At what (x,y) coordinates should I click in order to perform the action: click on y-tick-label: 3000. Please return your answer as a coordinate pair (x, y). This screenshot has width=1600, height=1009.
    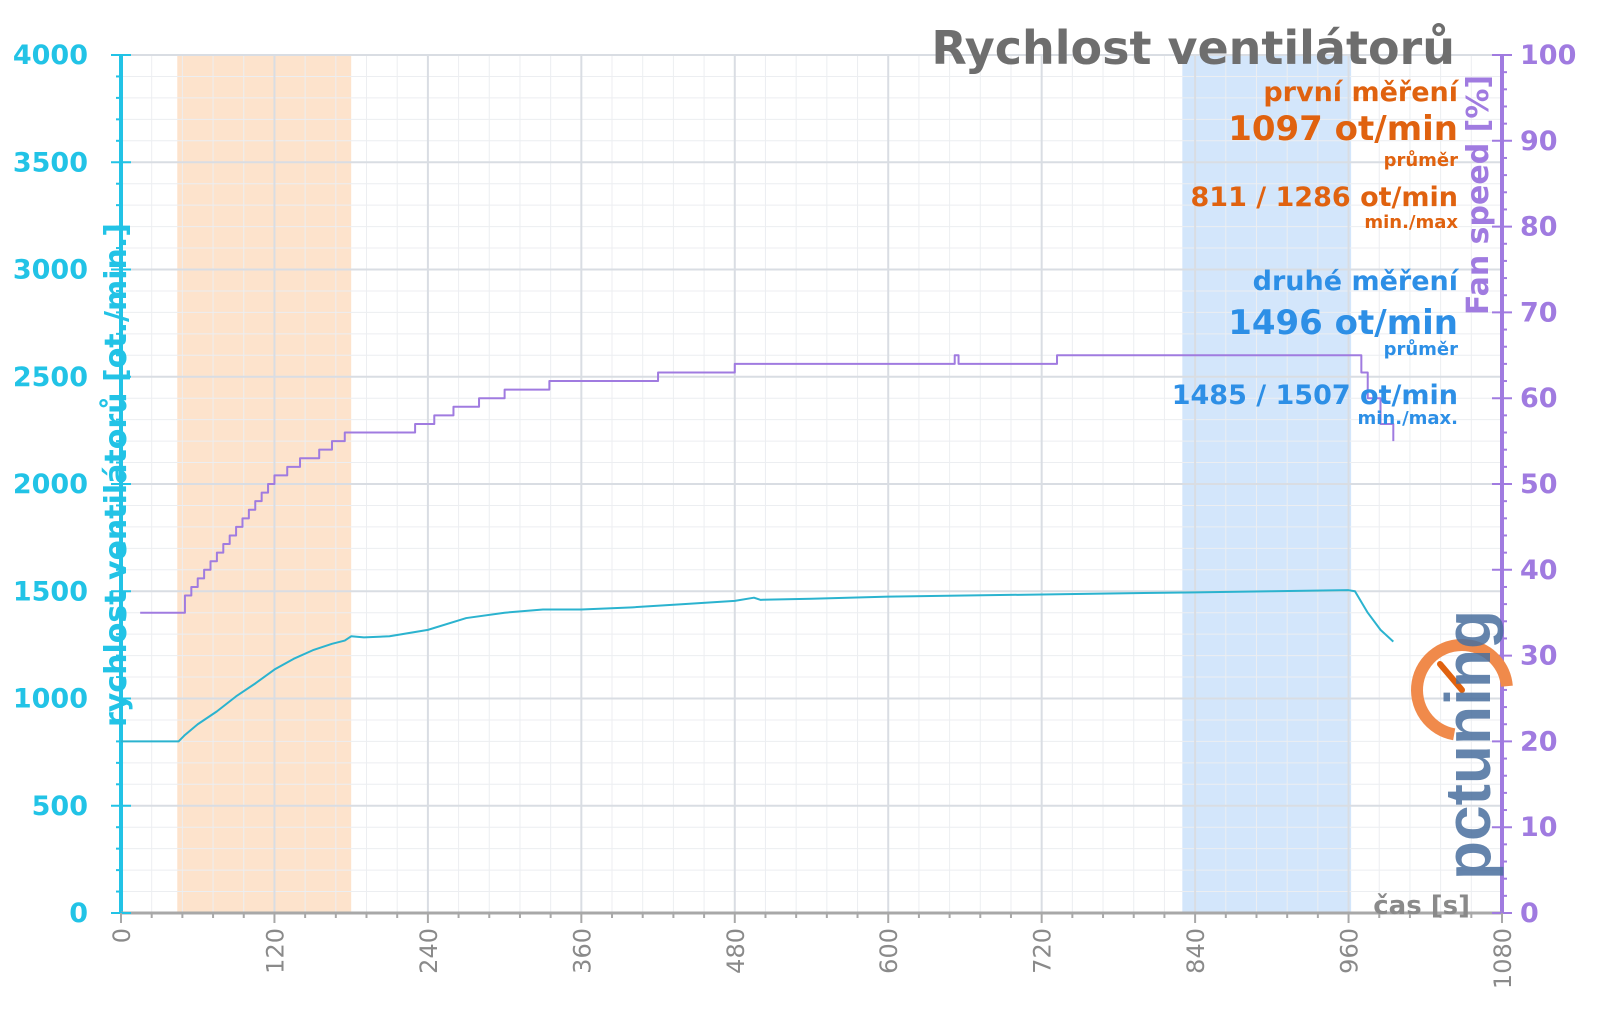
    Looking at the image, I should click on (50, 270).